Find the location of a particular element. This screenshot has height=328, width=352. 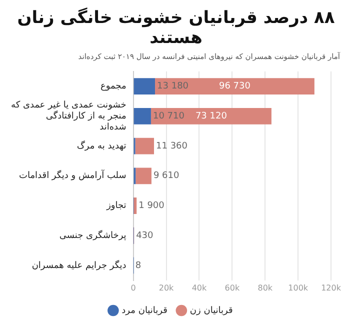

x-tick-label: 80k is located at coordinates (265, 287).